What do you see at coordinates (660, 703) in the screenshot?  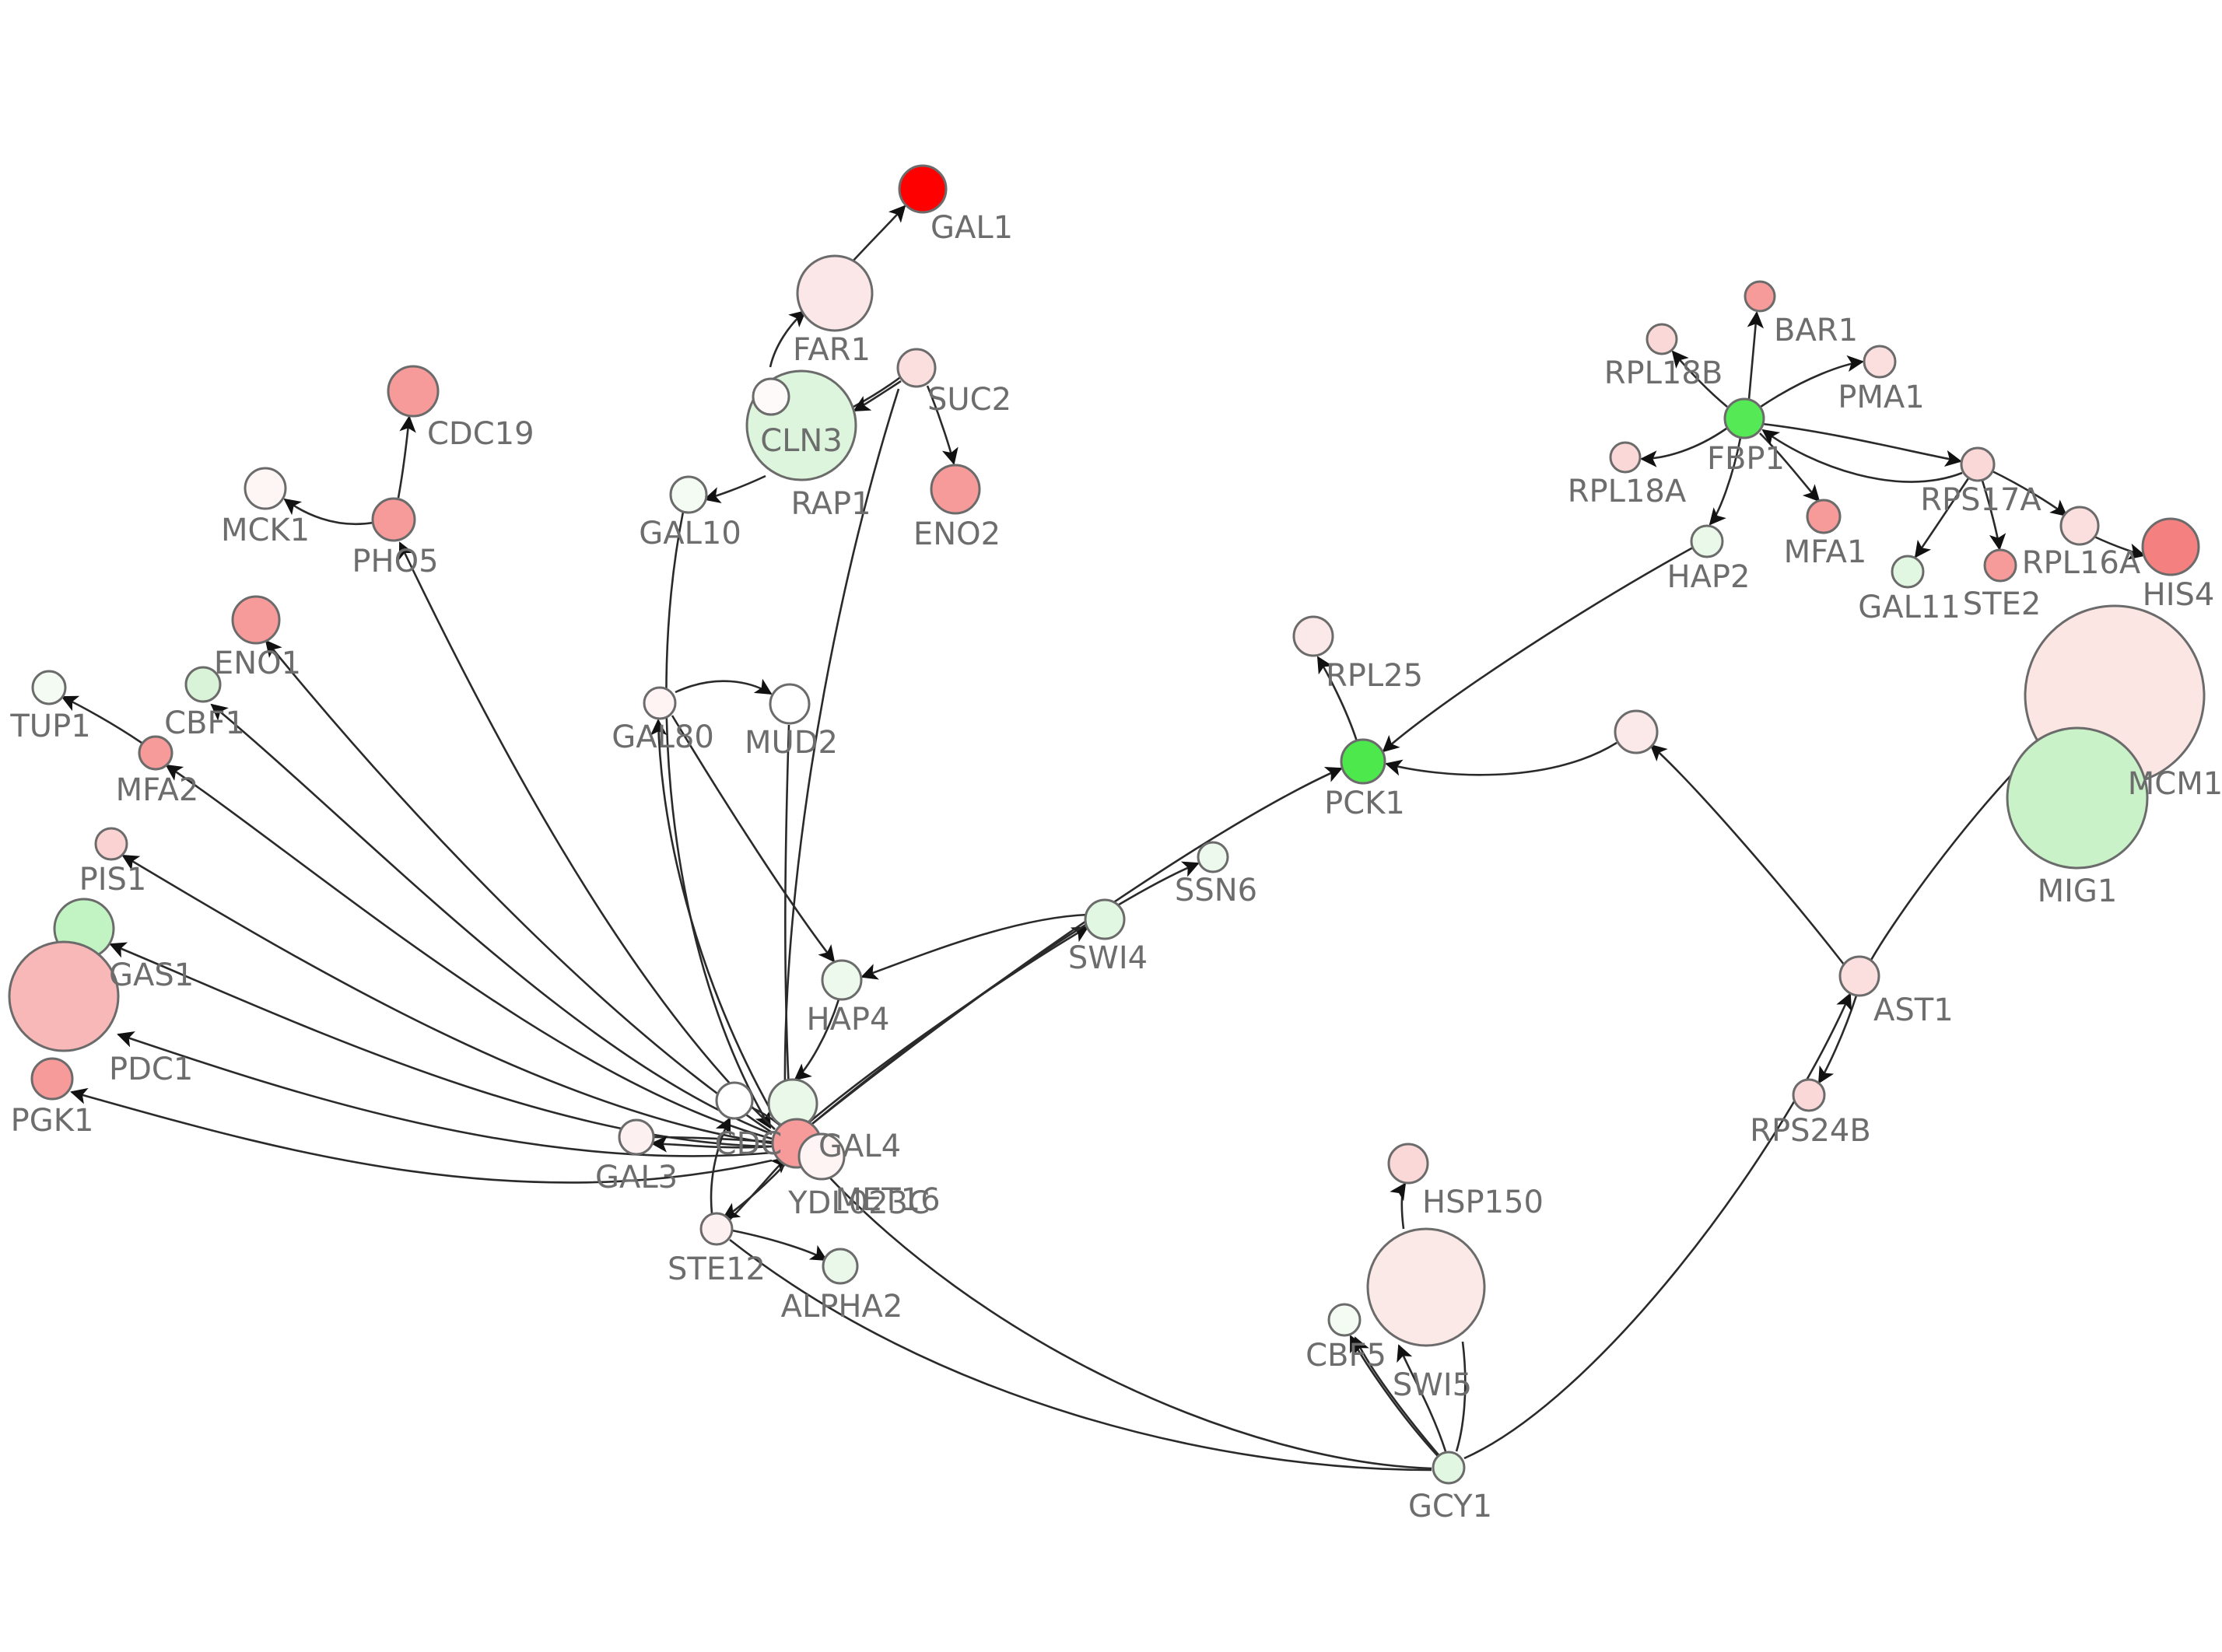 I see `node-gal80` at bounding box center [660, 703].